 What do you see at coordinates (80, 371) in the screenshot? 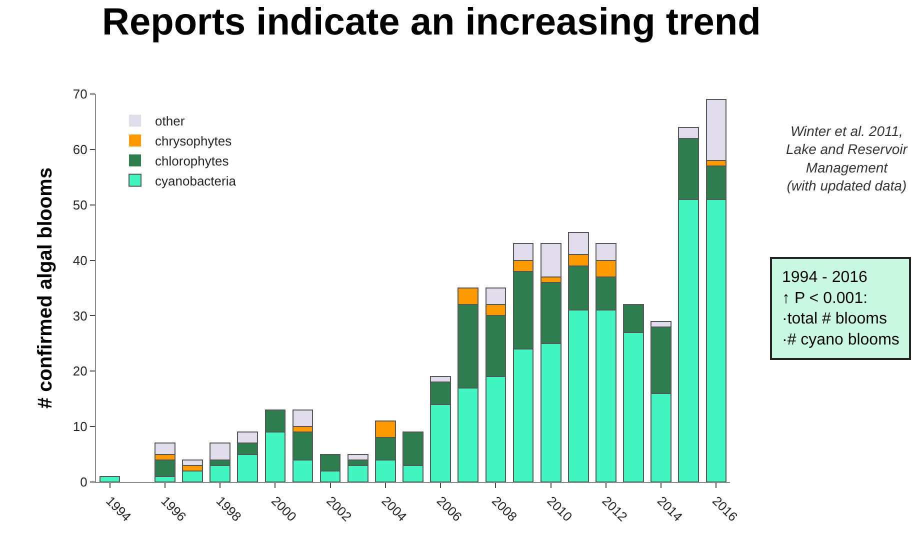
I see `y-tick-label: 20` at bounding box center [80, 371].